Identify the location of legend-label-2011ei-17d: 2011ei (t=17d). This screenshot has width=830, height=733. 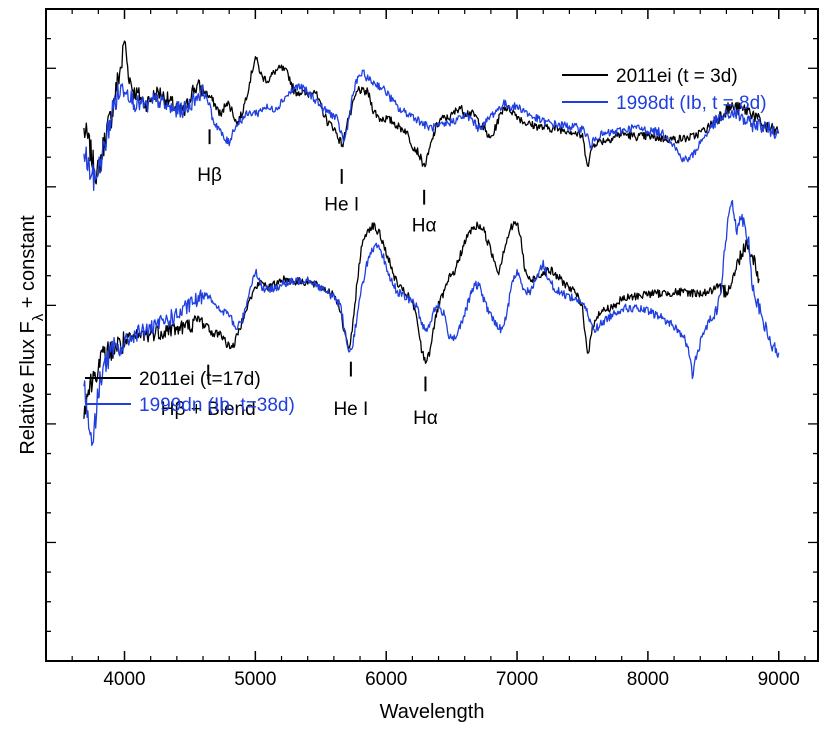
(200, 379).